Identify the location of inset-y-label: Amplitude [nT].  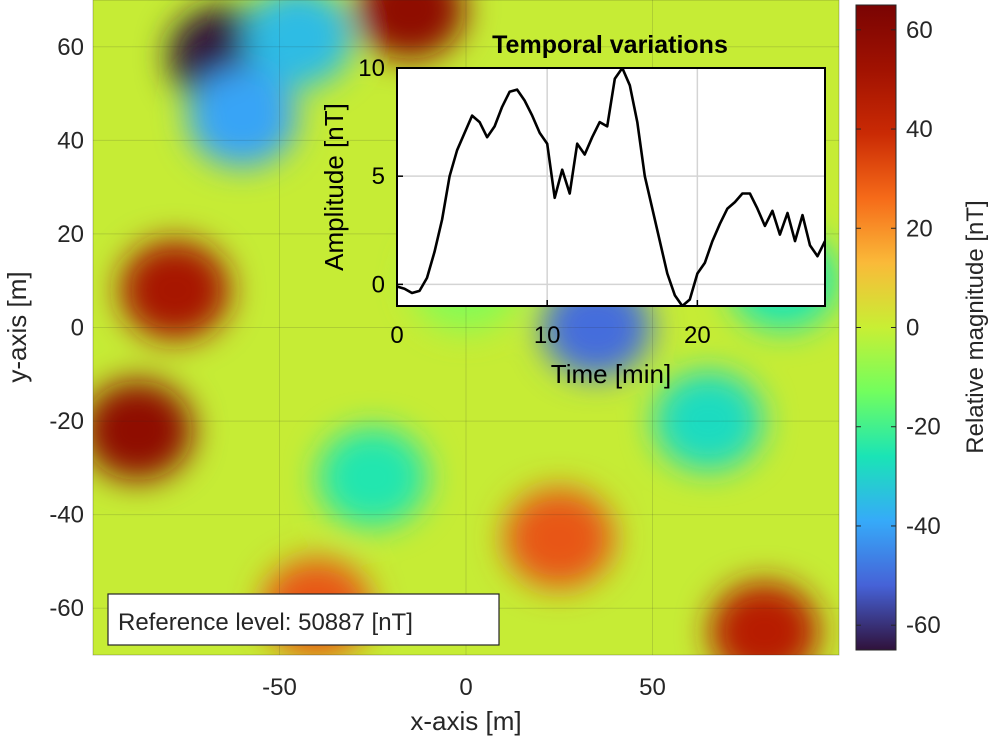
(334, 187).